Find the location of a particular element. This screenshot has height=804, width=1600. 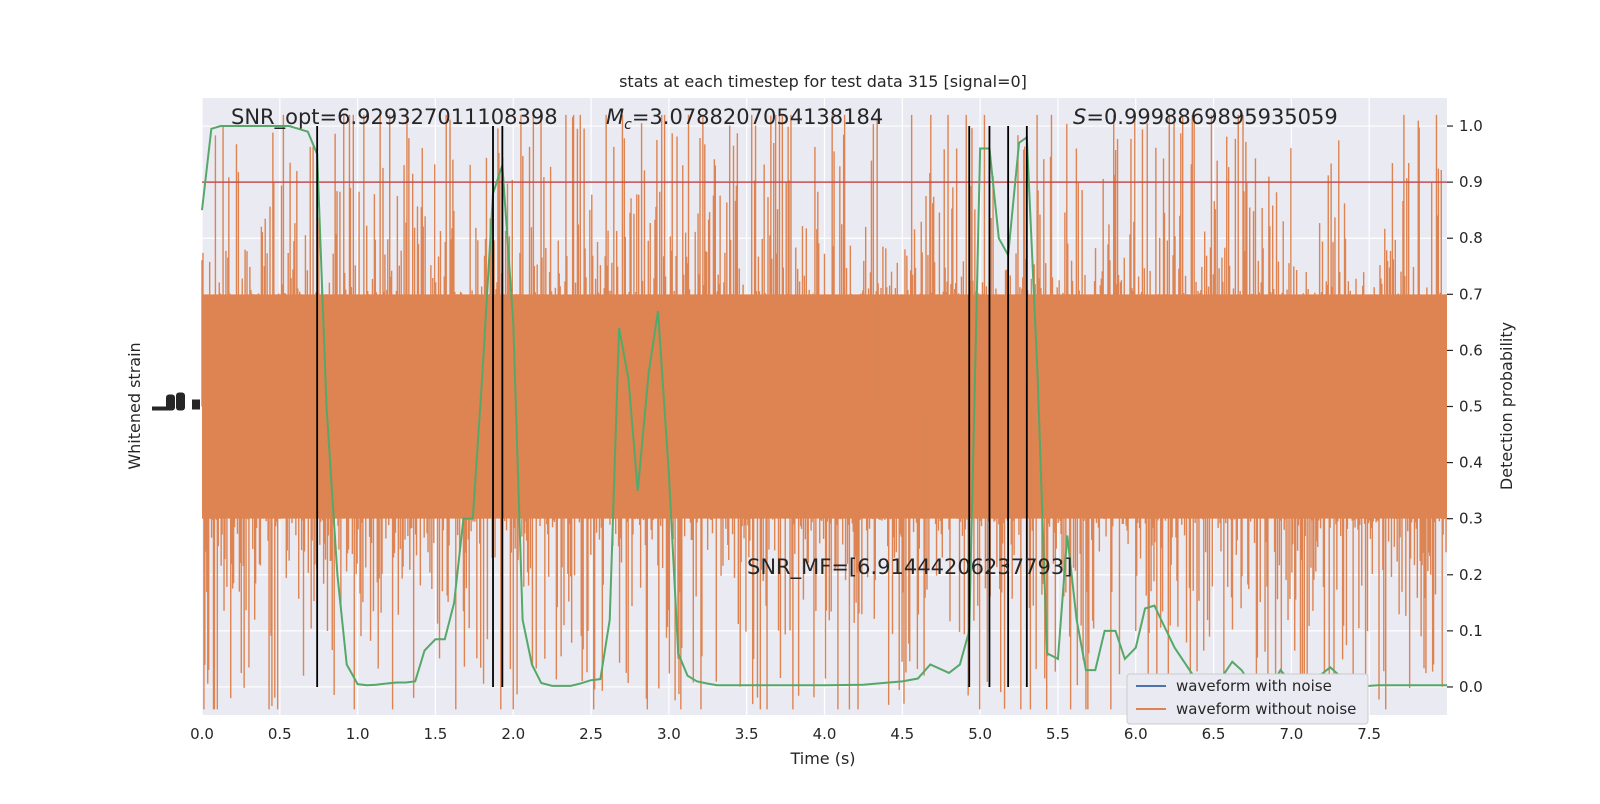

y-tick-label-1: 0.1 is located at coordinates (1471, 631).